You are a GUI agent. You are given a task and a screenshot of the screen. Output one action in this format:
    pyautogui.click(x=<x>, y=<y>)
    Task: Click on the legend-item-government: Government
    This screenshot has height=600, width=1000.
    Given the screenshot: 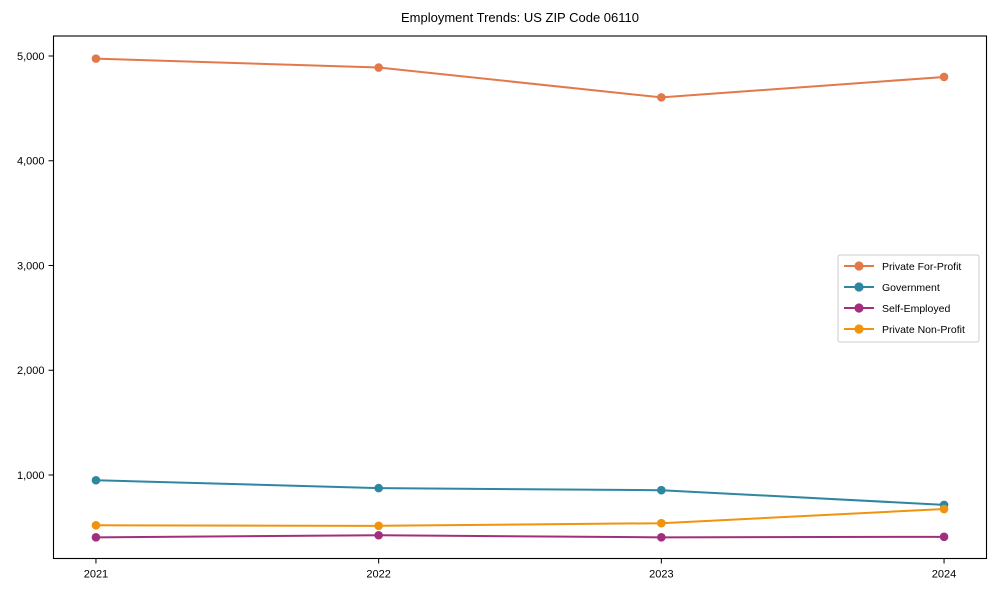 What is the action you would take?
    pyautogui.click(x=892, y=288)
    